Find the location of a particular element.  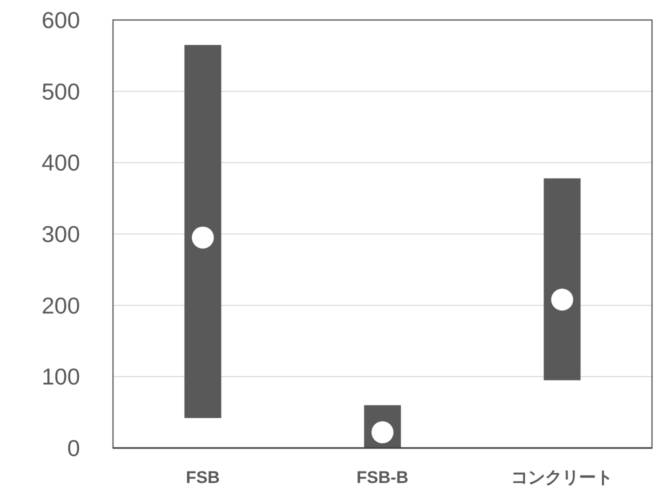

x-tick-label: FSB-B is located at coordinates (382, 477).